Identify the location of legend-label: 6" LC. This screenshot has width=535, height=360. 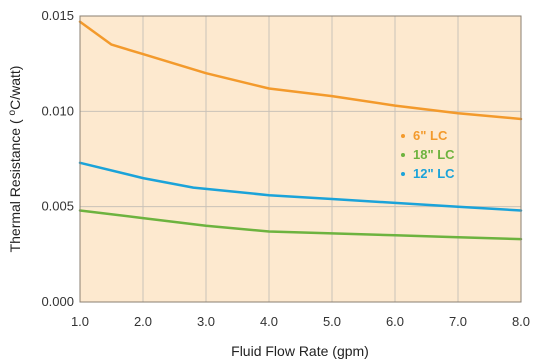
(430, 135).